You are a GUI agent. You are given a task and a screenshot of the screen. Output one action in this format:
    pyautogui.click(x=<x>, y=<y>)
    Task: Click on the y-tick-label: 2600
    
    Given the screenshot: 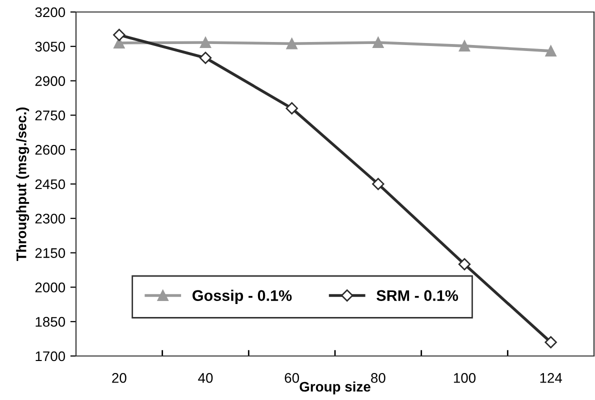 What is the action you would take?
    pyautogui.click(x=50, y=149)
    